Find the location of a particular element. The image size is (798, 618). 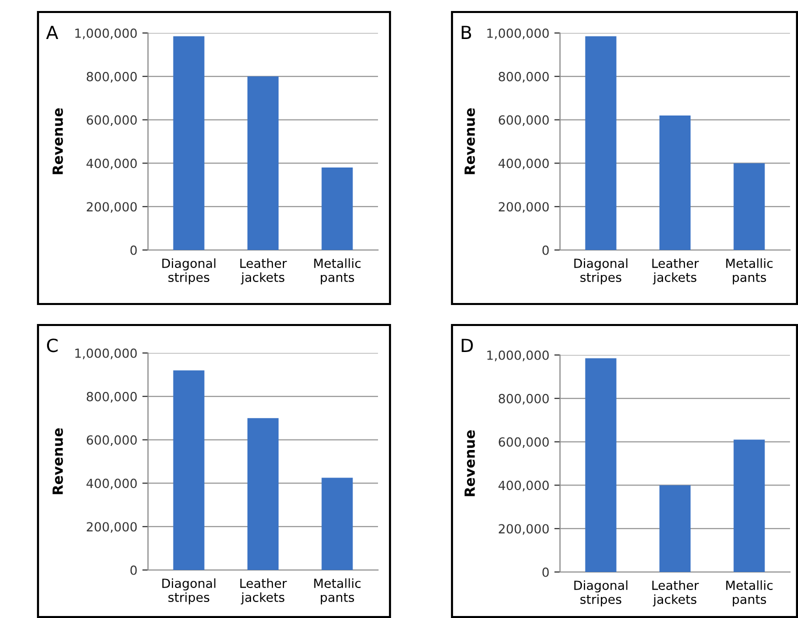

chart-title: B is located at coordinates (467, 32).